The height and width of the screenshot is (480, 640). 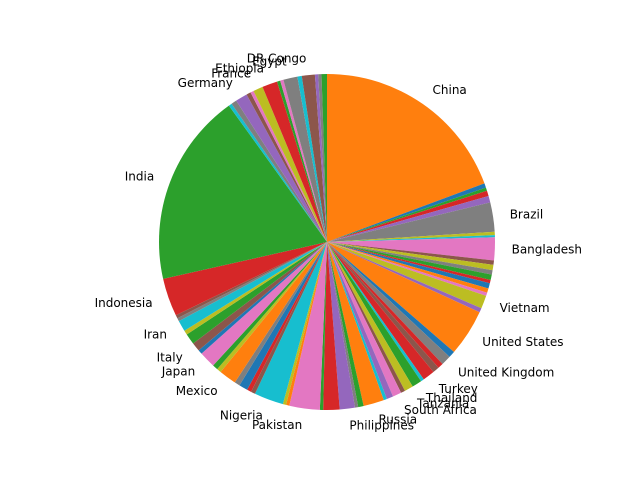 I want to click on slice-ethiopia, so click(x=294, y=161).